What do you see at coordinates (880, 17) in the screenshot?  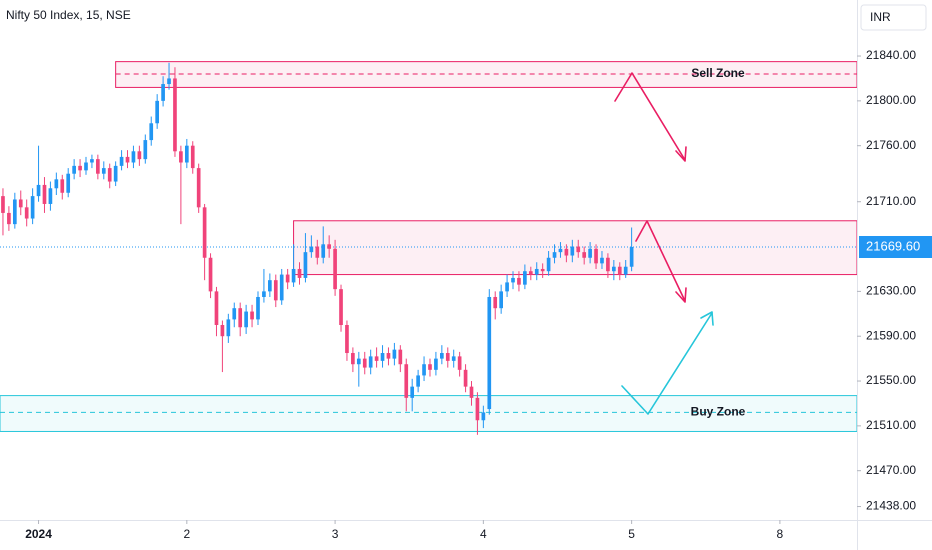 I see `currency: INR` at bounding box center [880, 17].